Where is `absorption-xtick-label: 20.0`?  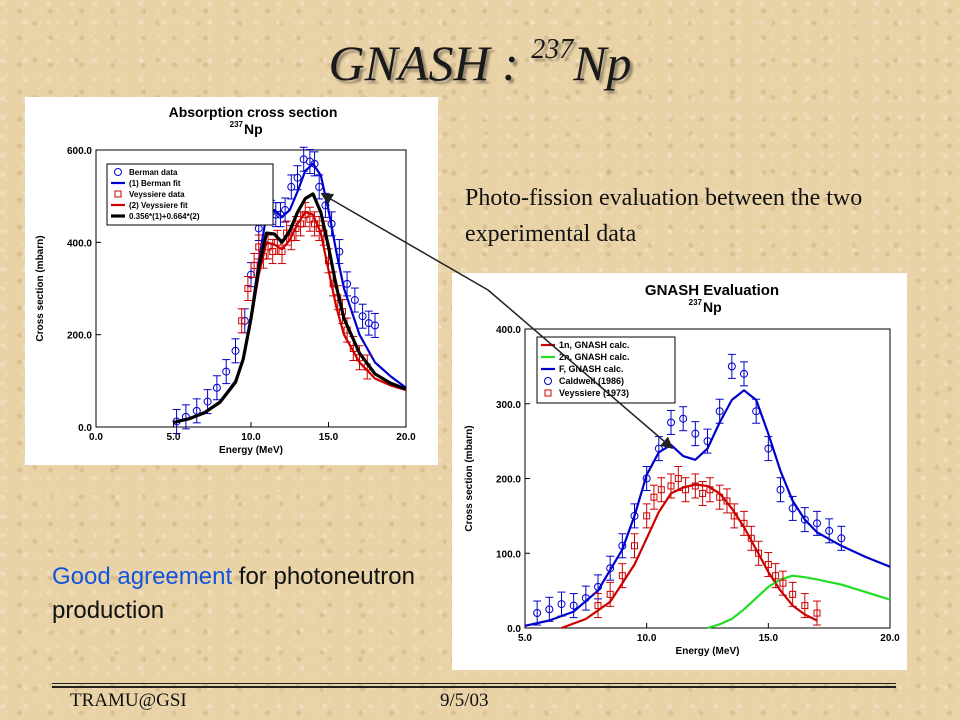
absorption-xtick-label: 20.0 is located at coordinates (406, 437).